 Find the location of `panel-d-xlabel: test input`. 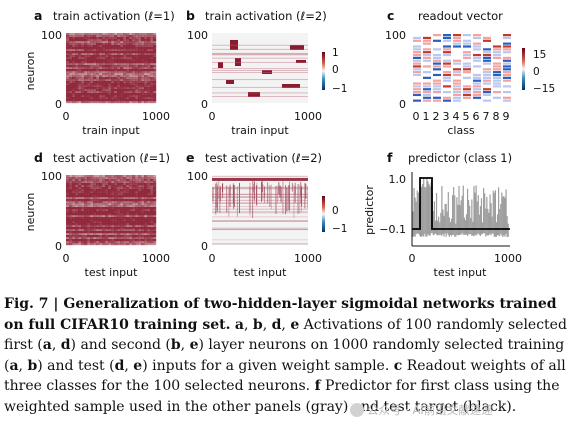

panel-d-xlabel: test input is located at coordinates (112, 272).